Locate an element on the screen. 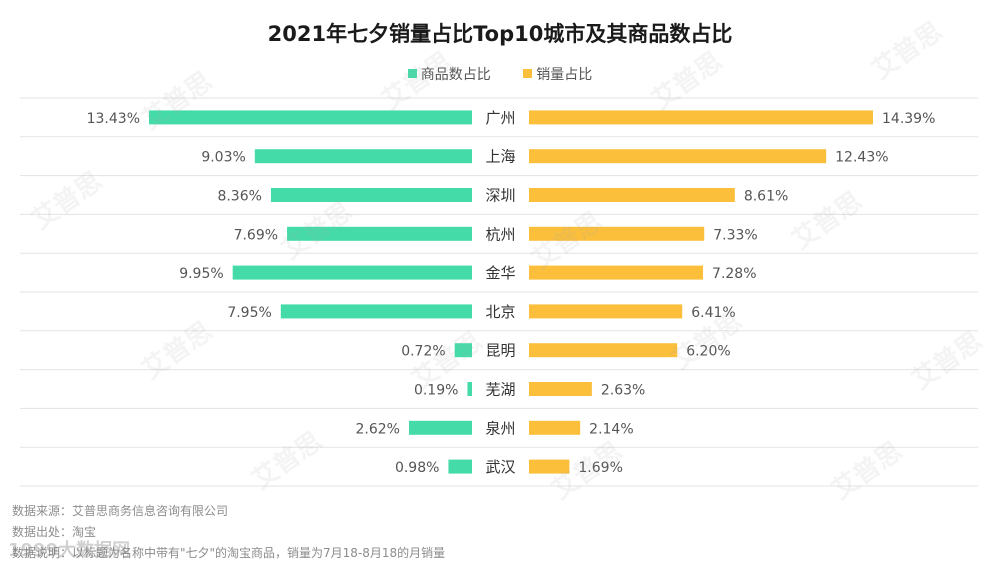 This screenshot has height=566, width=1000. footer-origin: 数据出处：淘宝 is located at coordinates (54, 532).